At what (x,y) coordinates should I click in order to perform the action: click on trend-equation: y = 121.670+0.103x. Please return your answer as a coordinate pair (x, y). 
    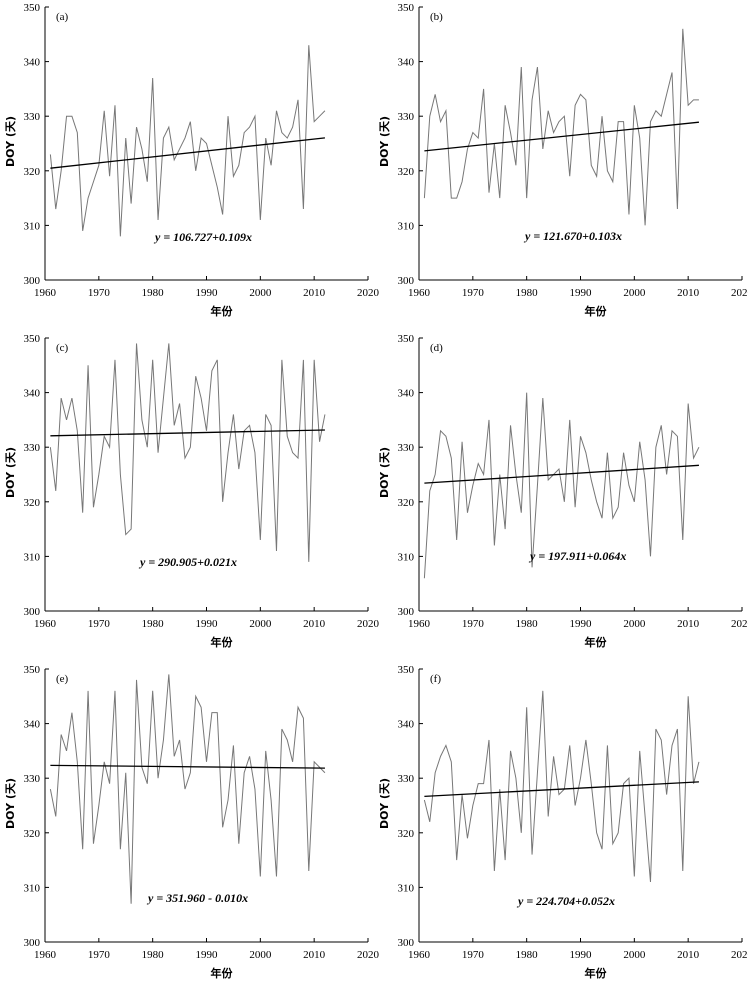
    Looking at the image, I should click on (572, 236).